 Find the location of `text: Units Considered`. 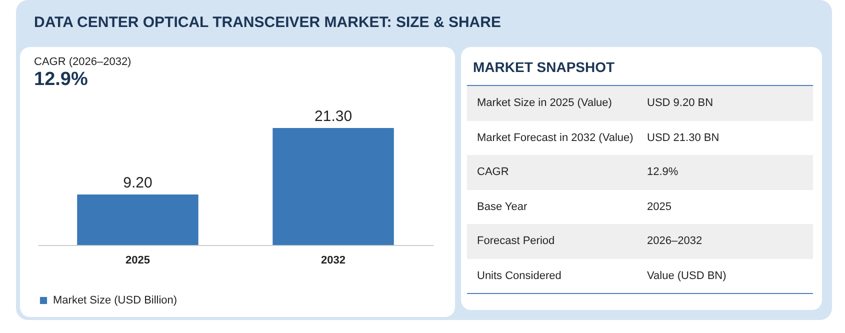

text: Units Considered is located at coordinates (519, 276).